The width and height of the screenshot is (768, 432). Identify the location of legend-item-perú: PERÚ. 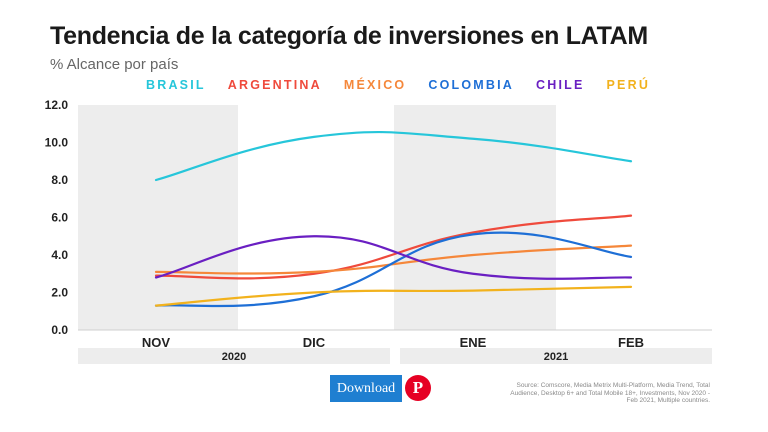
(628, 85).